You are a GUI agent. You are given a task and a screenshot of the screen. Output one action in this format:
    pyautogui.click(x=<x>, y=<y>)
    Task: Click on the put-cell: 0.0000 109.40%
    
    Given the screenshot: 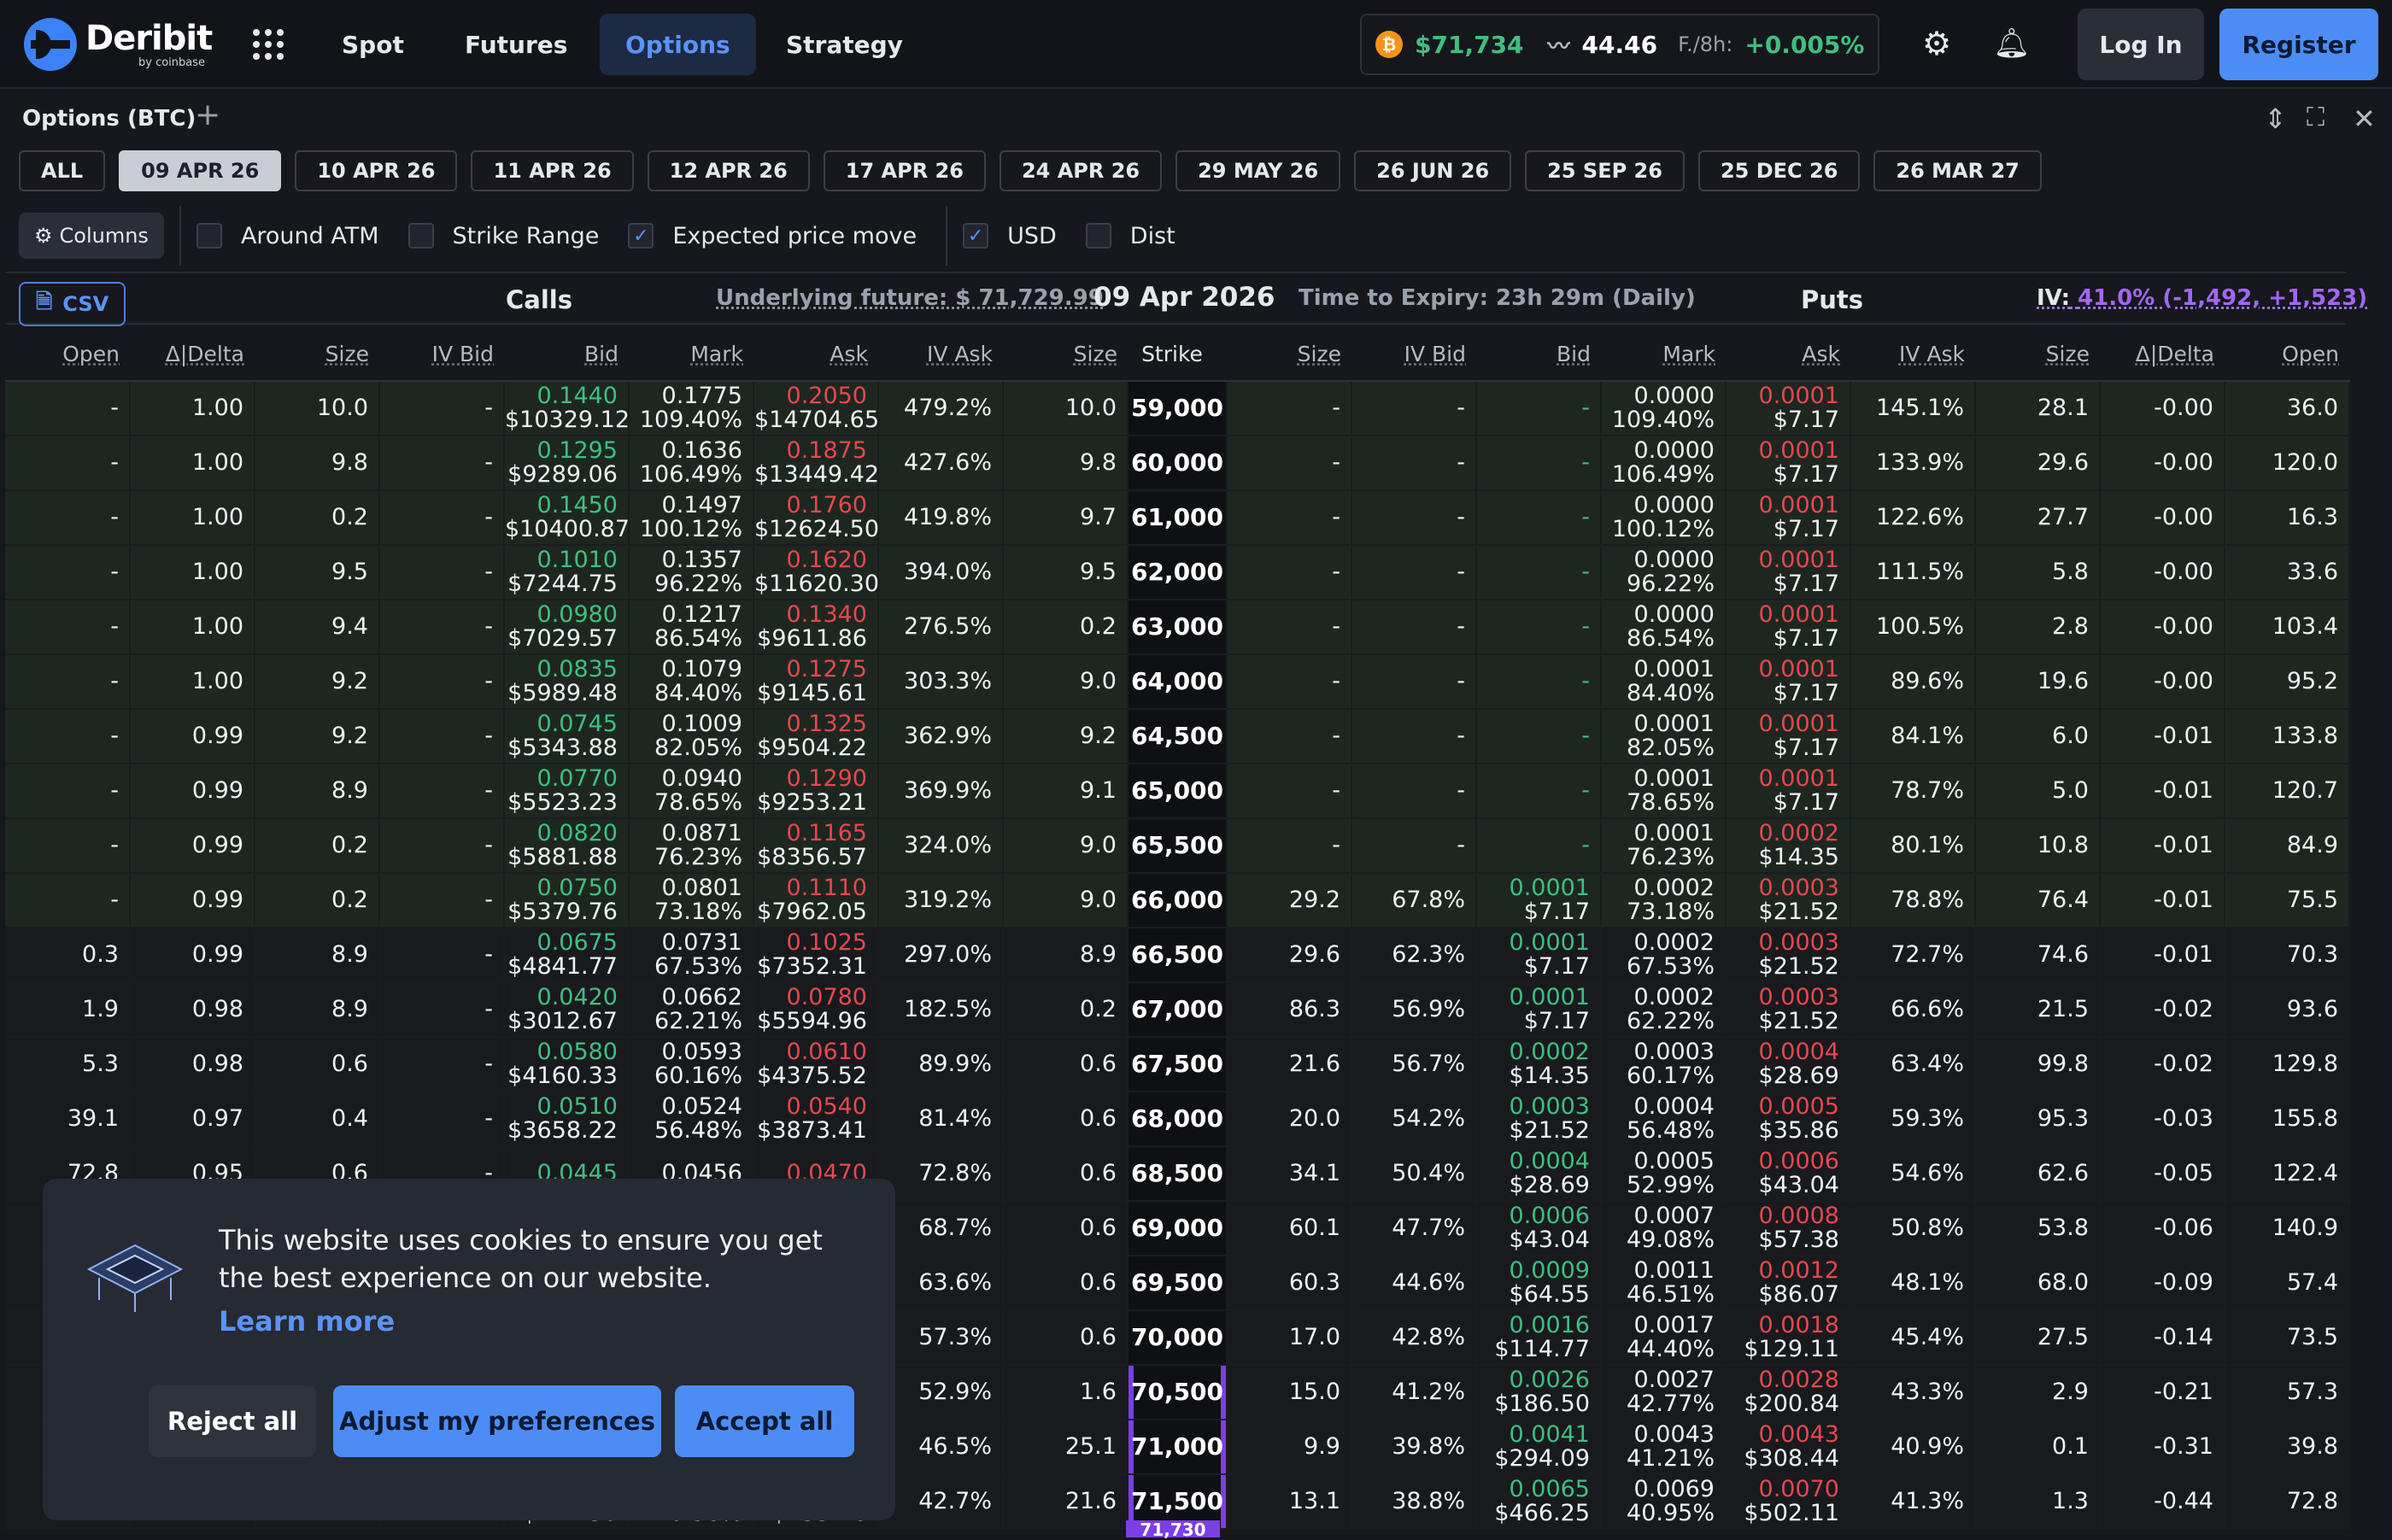 What is the action you would take?
    pyautogui.click(x=1664, y=408)
    